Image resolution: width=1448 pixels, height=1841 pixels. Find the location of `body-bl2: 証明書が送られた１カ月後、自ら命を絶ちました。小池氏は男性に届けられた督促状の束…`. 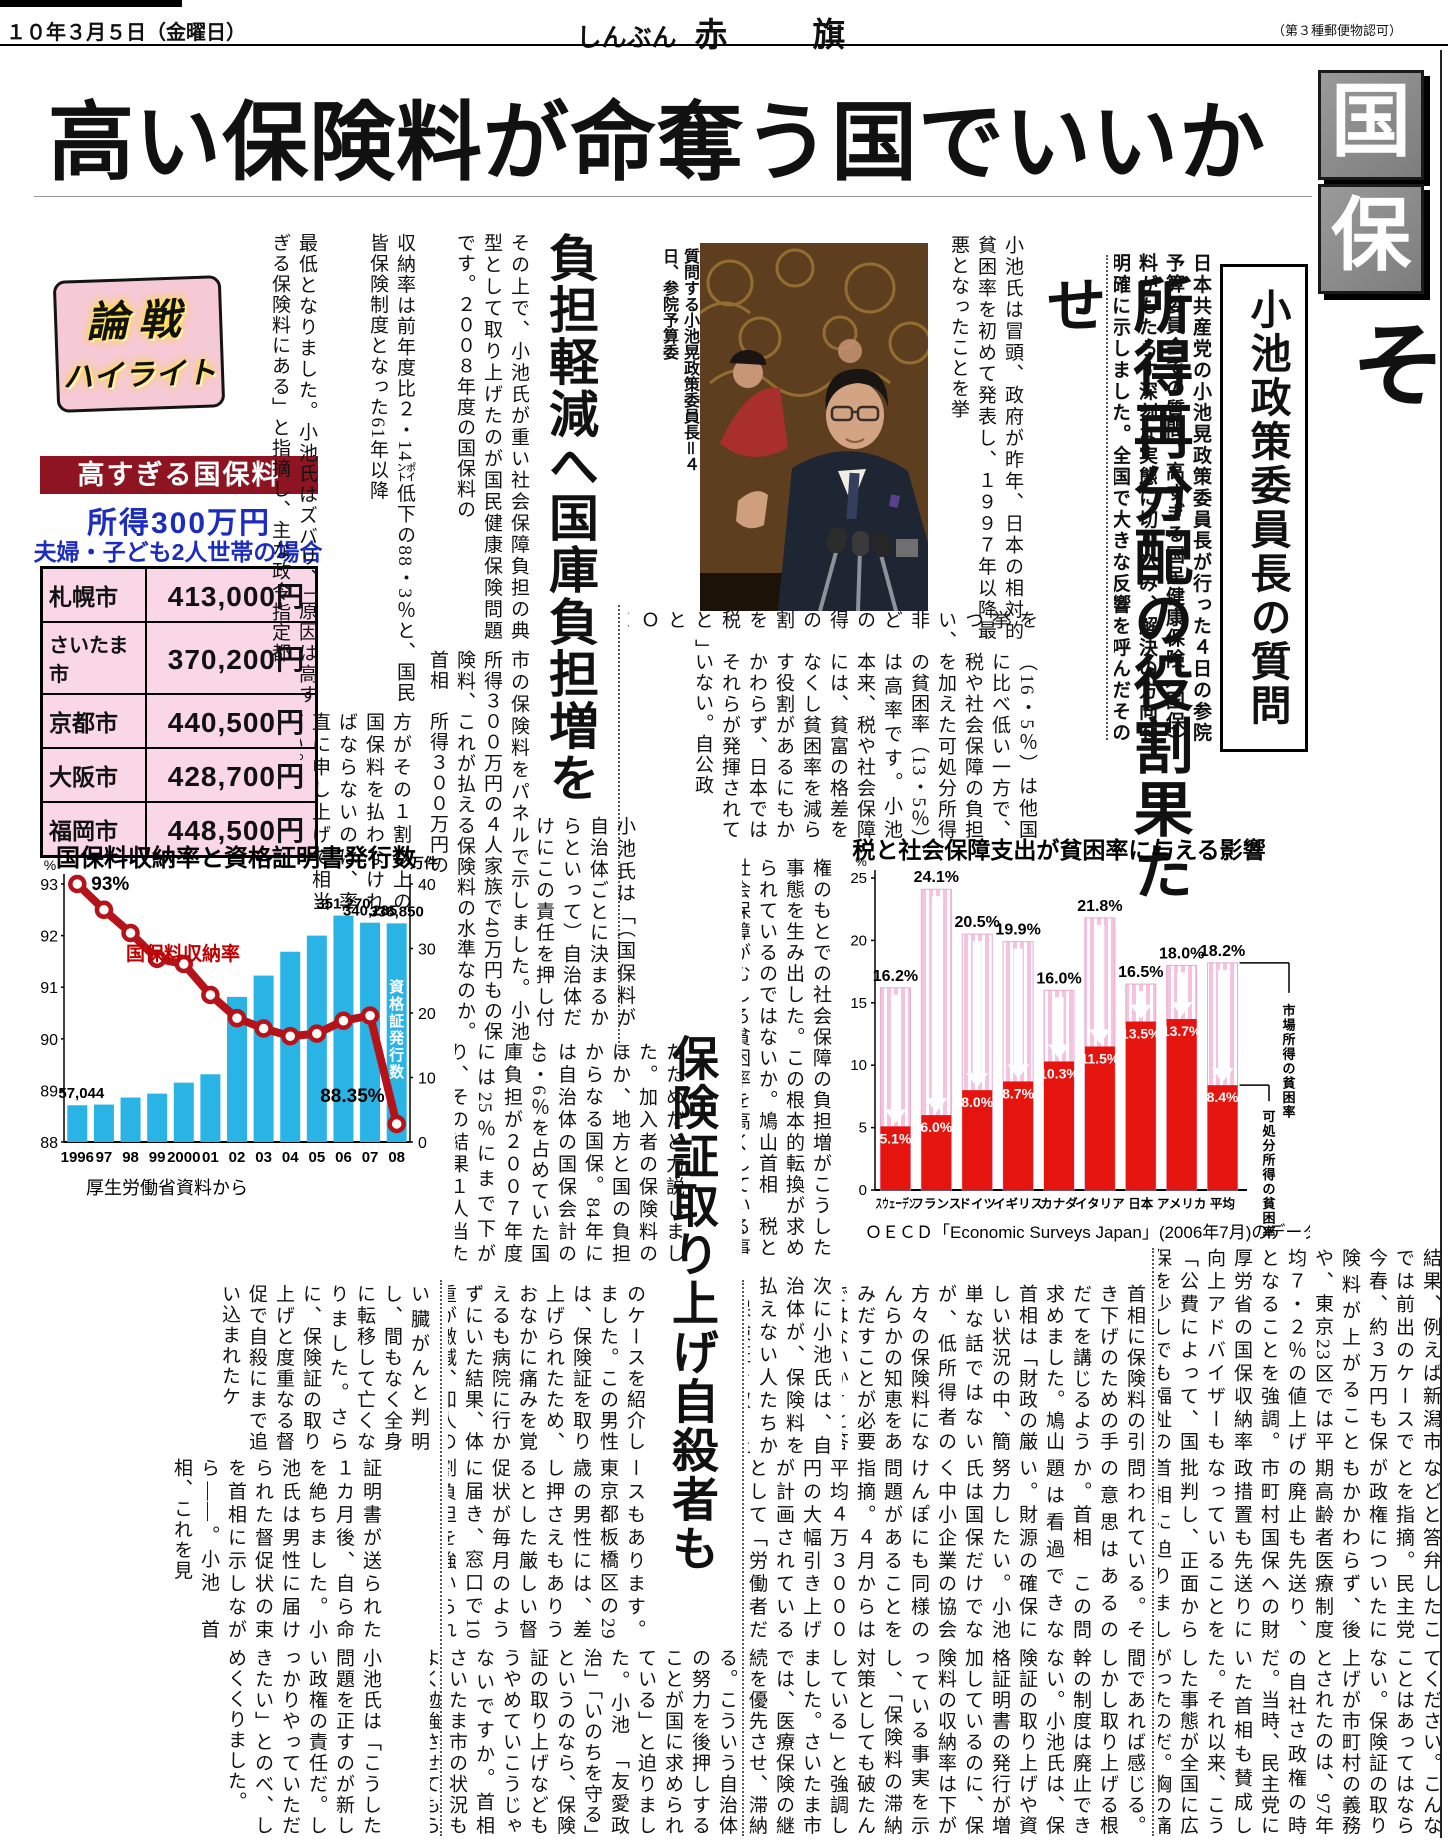

body-bl2: 証明書が送られた１カ月後、自ら命を絶ちました。小池氏は男性に届けられた督促状の束… is located at coordinates (276, 1549).